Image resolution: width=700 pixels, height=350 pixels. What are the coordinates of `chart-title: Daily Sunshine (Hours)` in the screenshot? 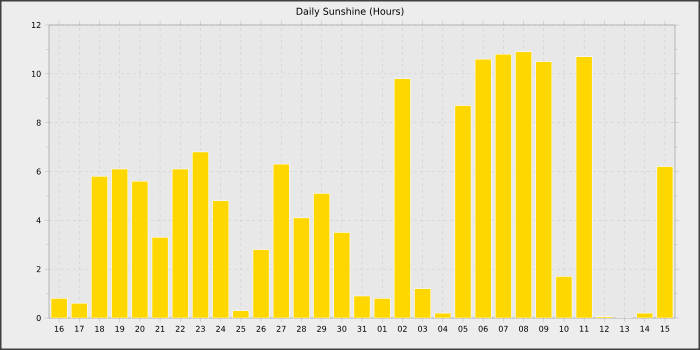 It's located at (350, 12).